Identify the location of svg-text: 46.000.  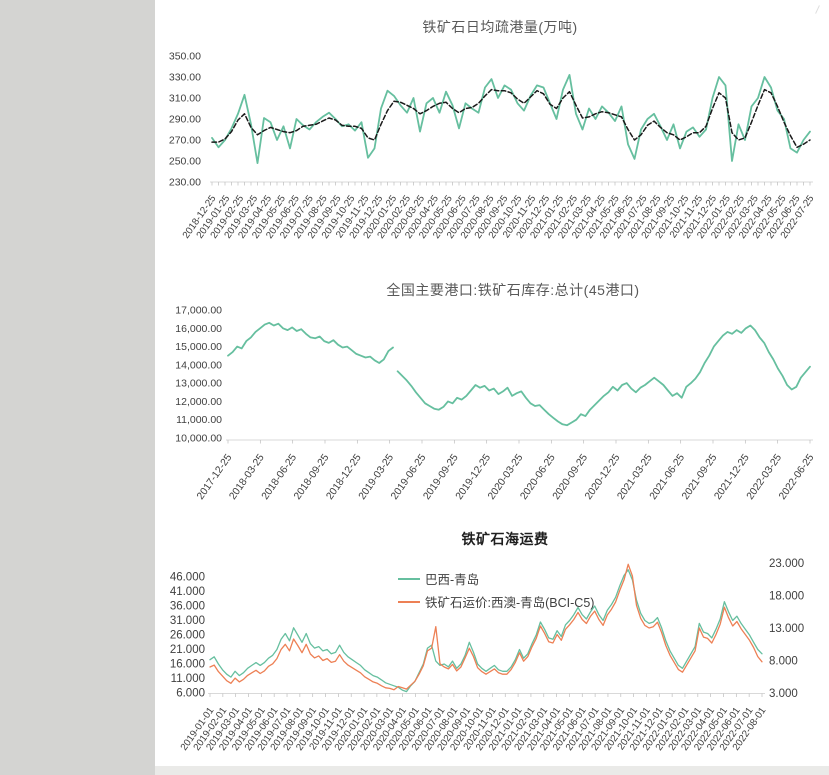
(187, 578).